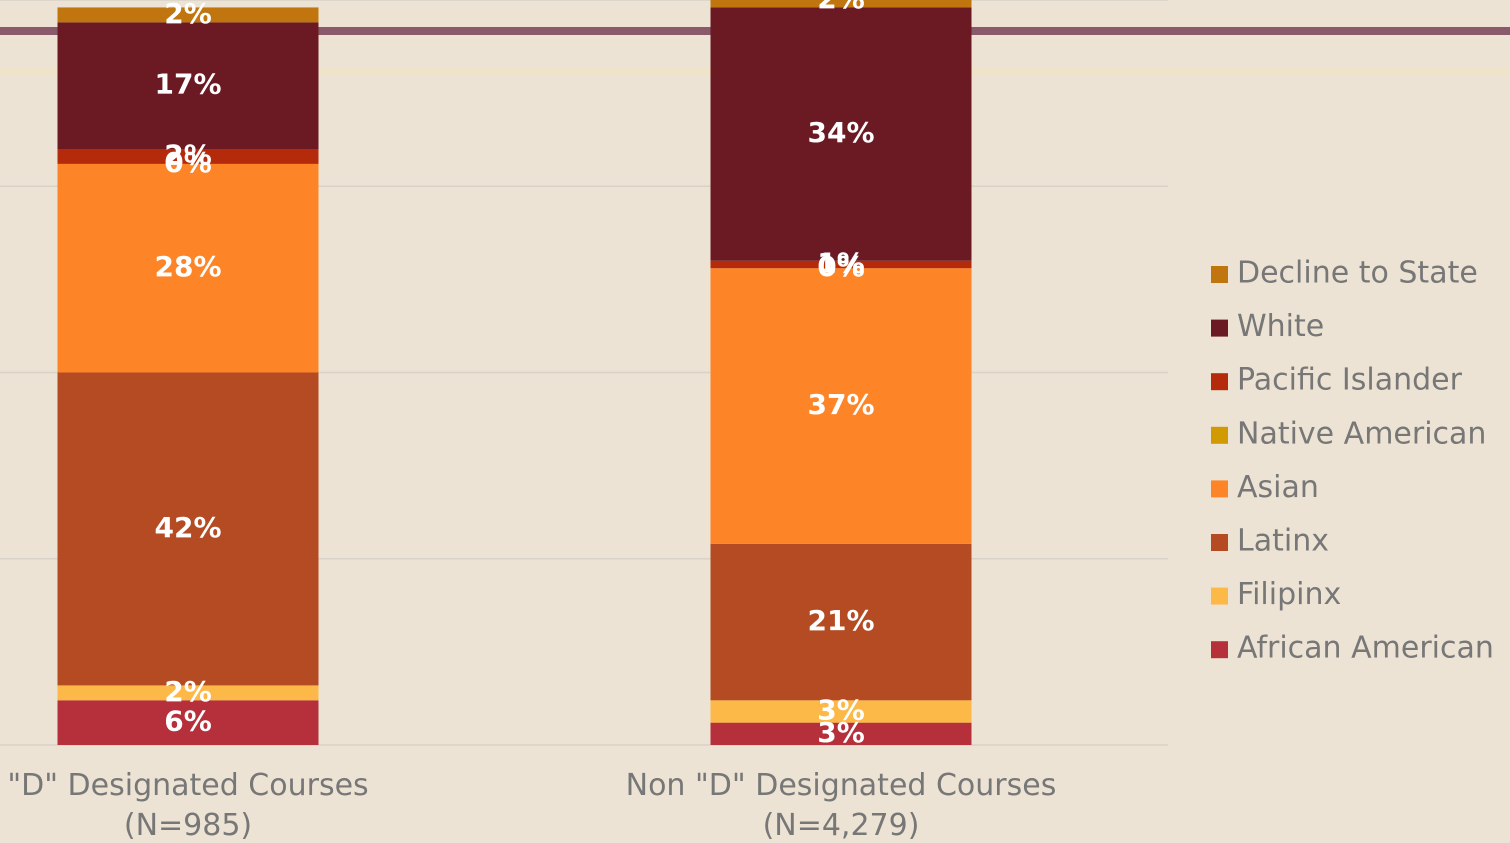 The image size is (1510, 843). What do you see at coordinates (1361, 433) in the screenshot?
I see `legend-label: Native American` at bounding box center [1361, 433].